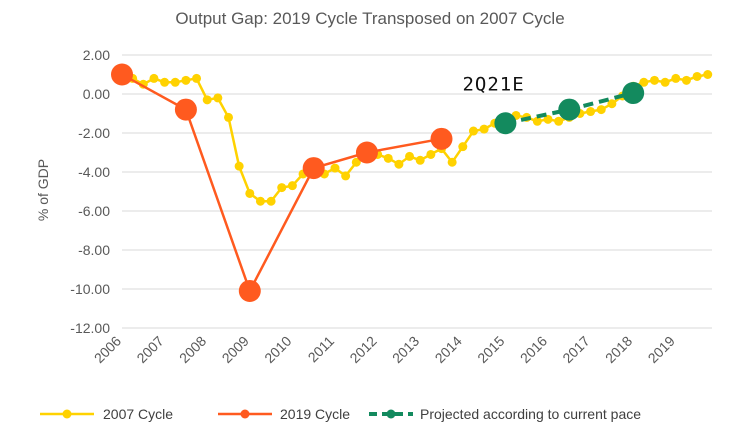  I want to click on legend-label: 2007 Cycle, so click(138, 414).